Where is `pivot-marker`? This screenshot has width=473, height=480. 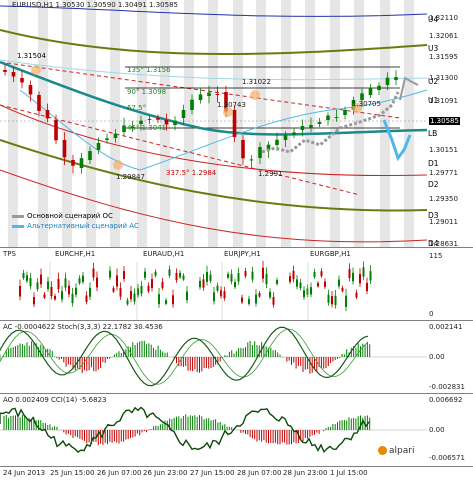 pivot-marker is located at coordinates (255, 95).